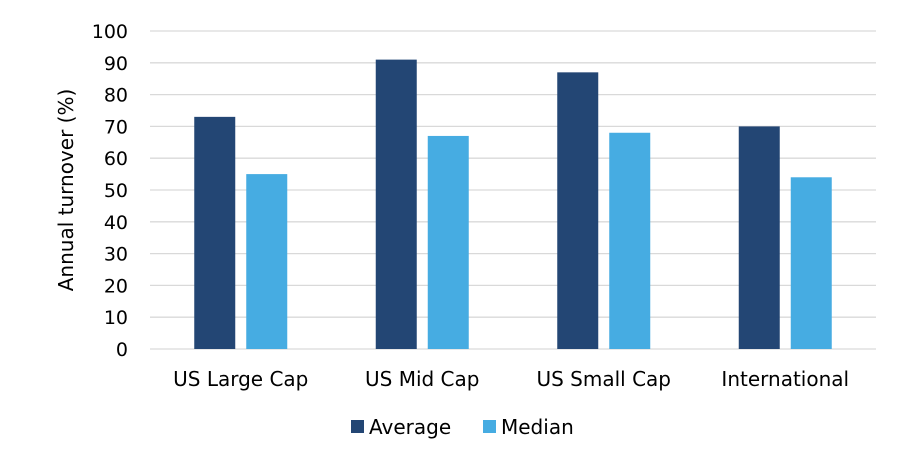 The width and height of the screenshot is (920, 474). I want to click on y-tick-label: 50, so click(116, 191).